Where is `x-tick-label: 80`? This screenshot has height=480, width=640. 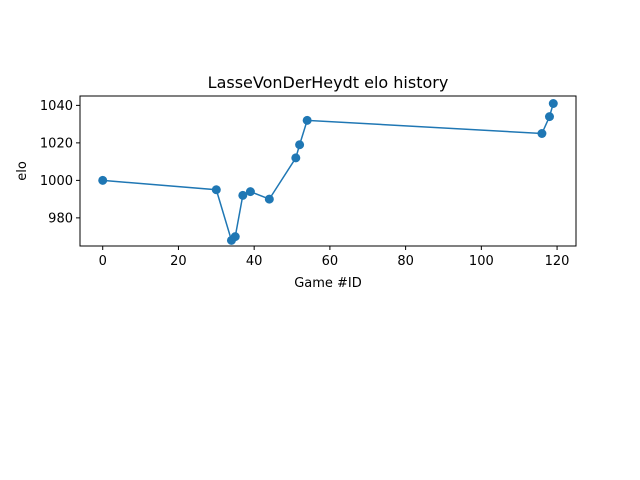 x-tick-label: 80 is located at coordinates (405, 261).